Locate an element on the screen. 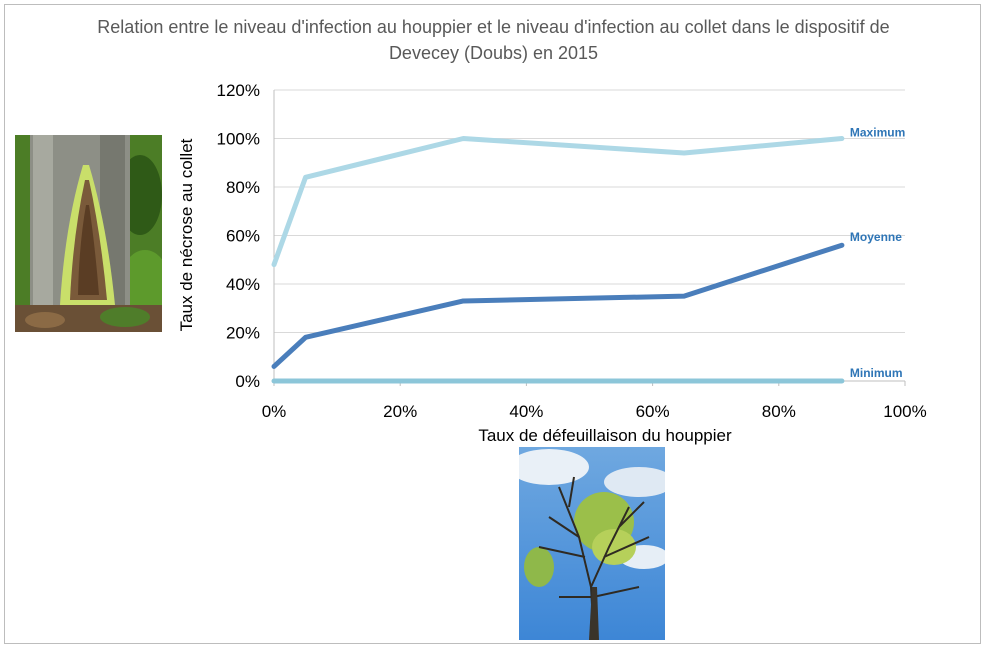 The height and width of the screenshot is (650, 987). y-axis-label: Taux de nécrose au collet is located at coordinates (186, 234).